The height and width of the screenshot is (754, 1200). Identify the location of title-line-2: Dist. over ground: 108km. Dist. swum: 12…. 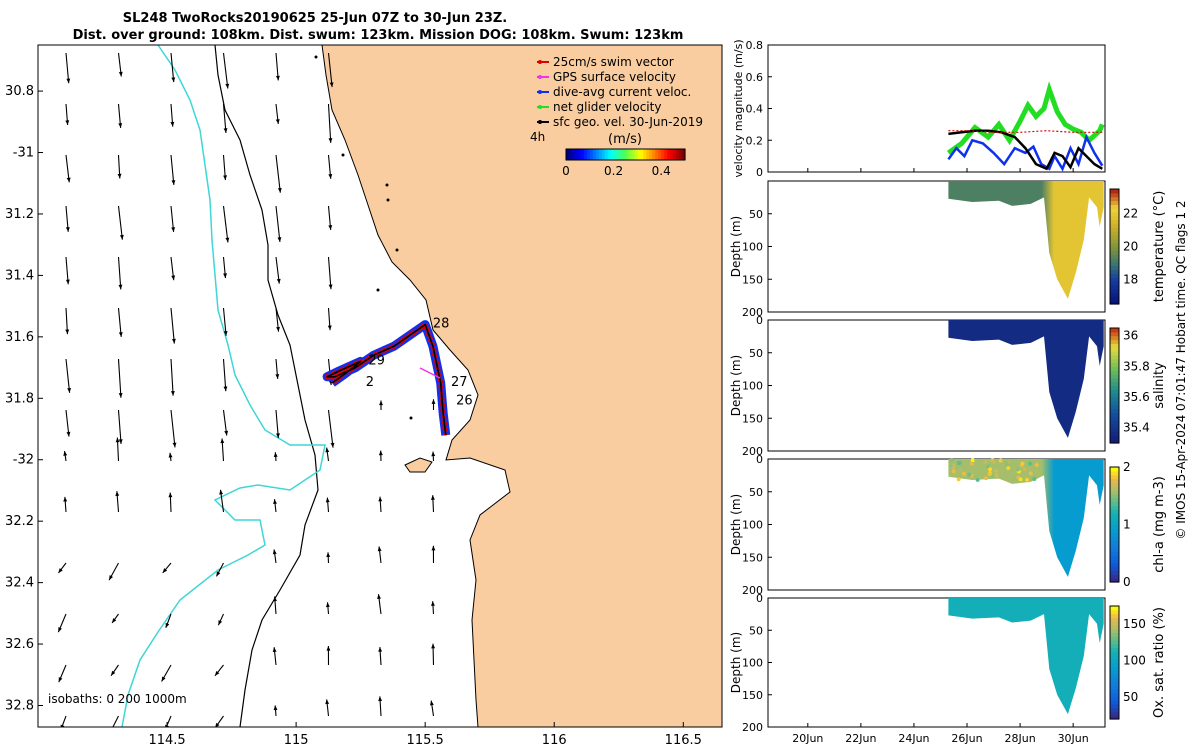
(378, 35).